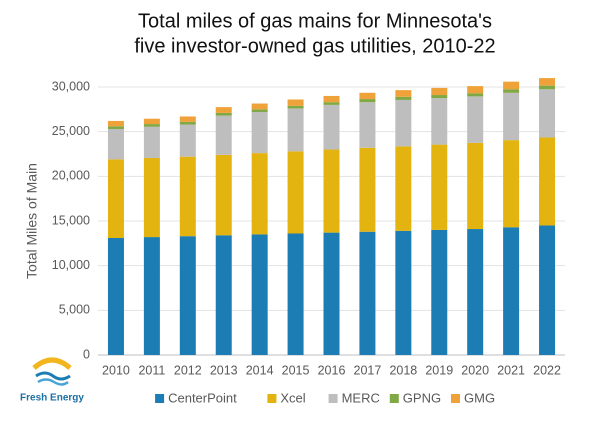 The image size is (600, 424). Describe the element at coordinates (511, 370) in the screenshot. I see `x-tick-label: 2021` at that location.